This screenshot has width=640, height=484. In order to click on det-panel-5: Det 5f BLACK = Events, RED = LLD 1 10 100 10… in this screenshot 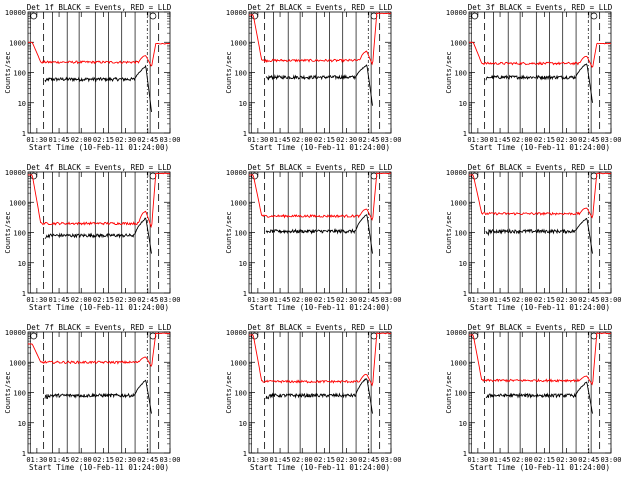, I will do `click(313, 237)`.